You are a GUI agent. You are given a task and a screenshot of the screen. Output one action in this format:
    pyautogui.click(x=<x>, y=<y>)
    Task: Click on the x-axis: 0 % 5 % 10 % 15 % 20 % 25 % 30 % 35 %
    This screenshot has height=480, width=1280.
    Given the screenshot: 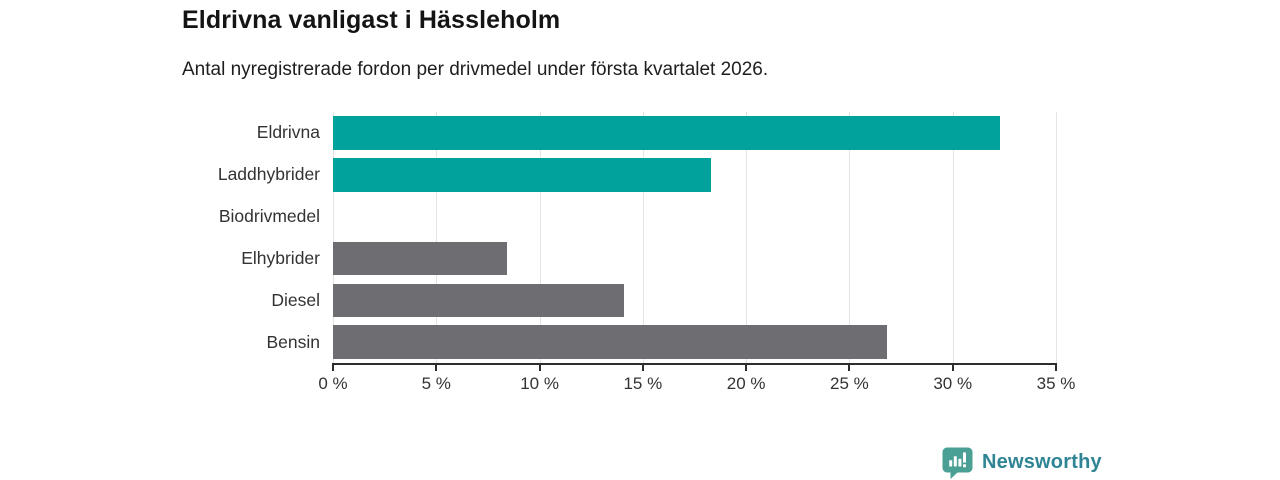 What is the action you would take?
    pyautogui.click(x=696, y=385)
    